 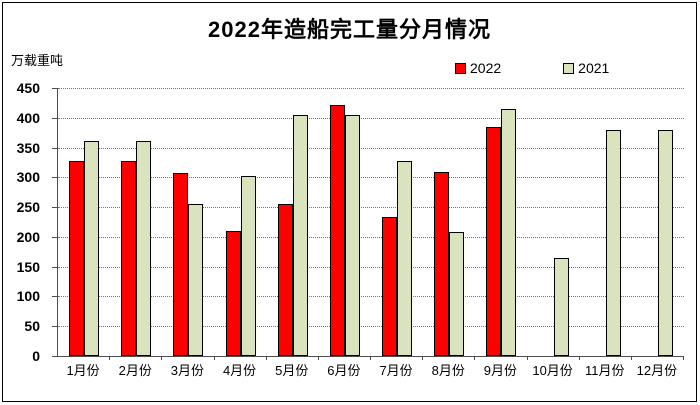 I want to click on chart-legend: 2022 2021, so click(x=532, y=68).